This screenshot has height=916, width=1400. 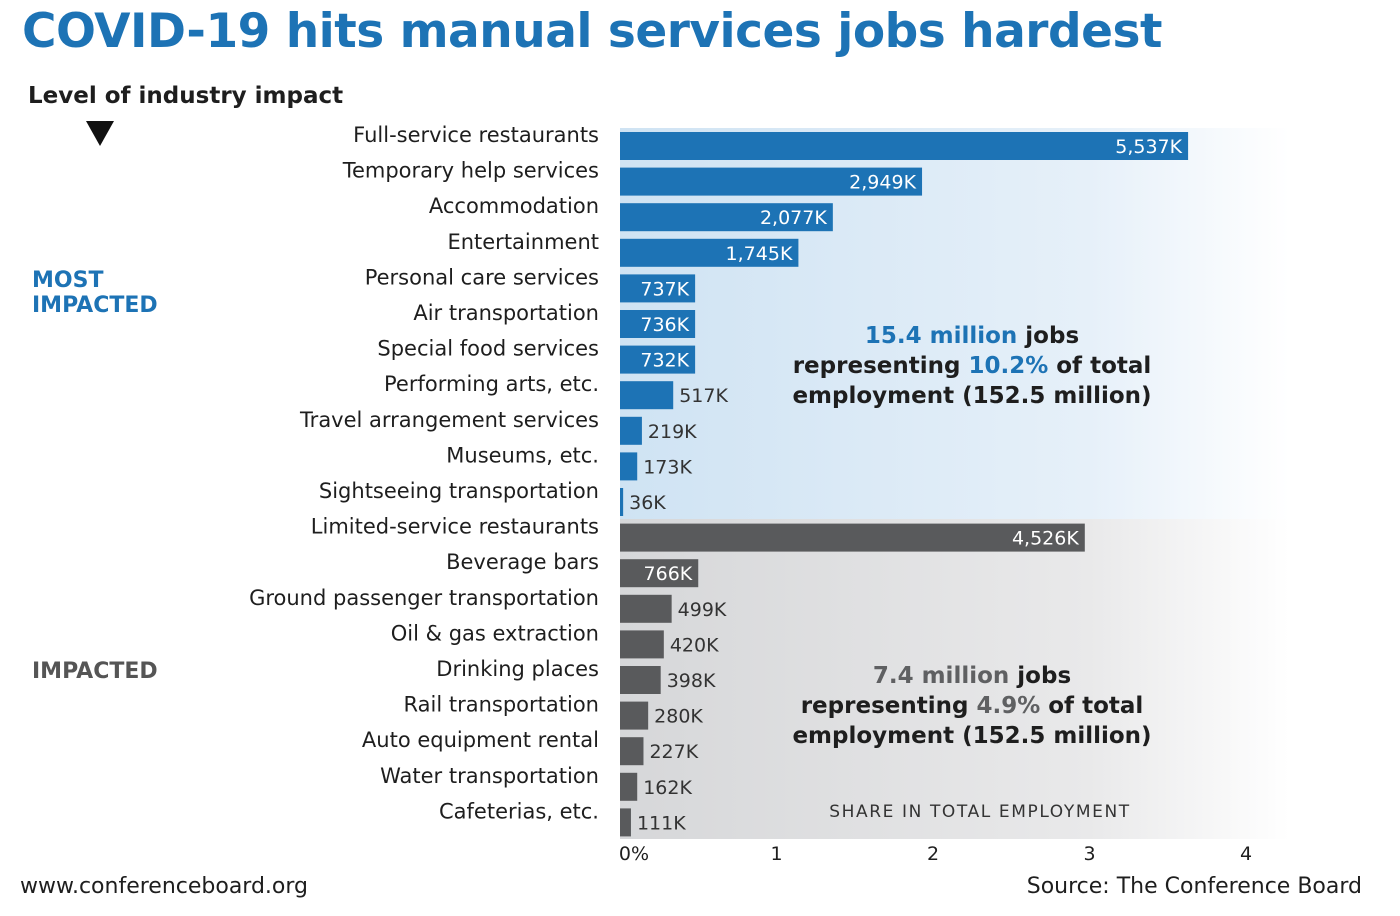 What do you see at coordinates (629, 466) in the screenshot?
I see `bar-museums-etc` at bounding box center [629, 466].